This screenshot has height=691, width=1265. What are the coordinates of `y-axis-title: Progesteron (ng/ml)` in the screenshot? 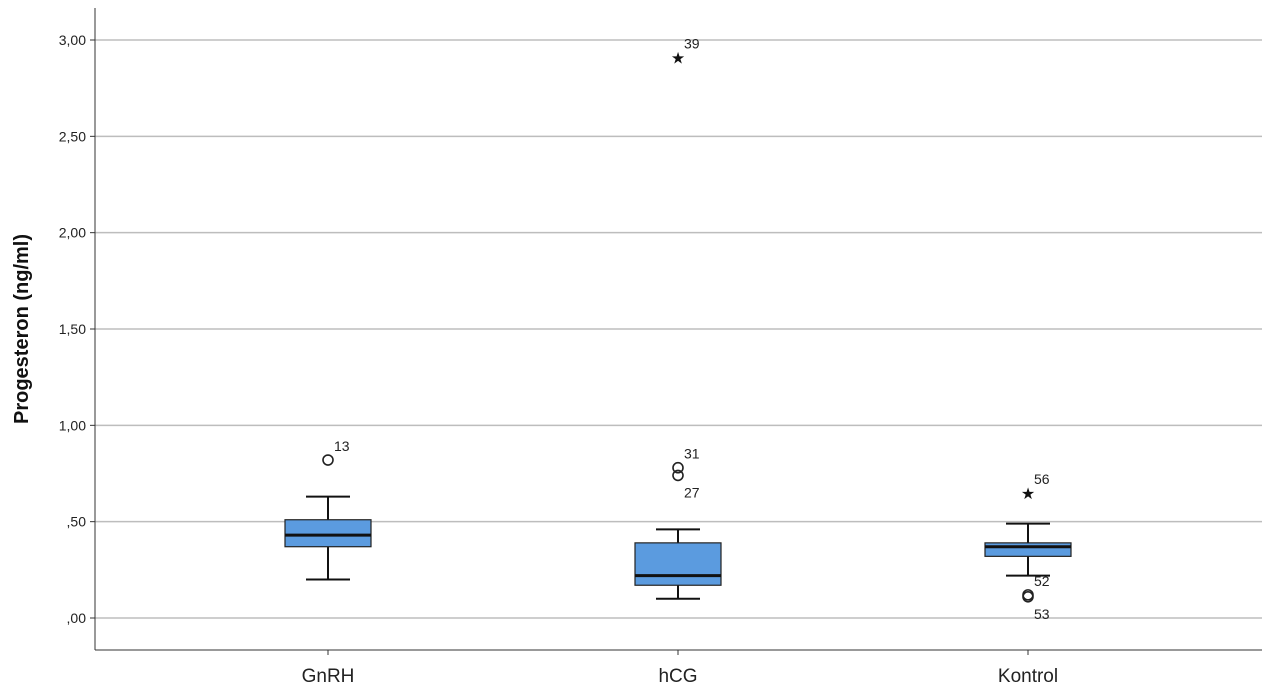 It's located at (22, 329).